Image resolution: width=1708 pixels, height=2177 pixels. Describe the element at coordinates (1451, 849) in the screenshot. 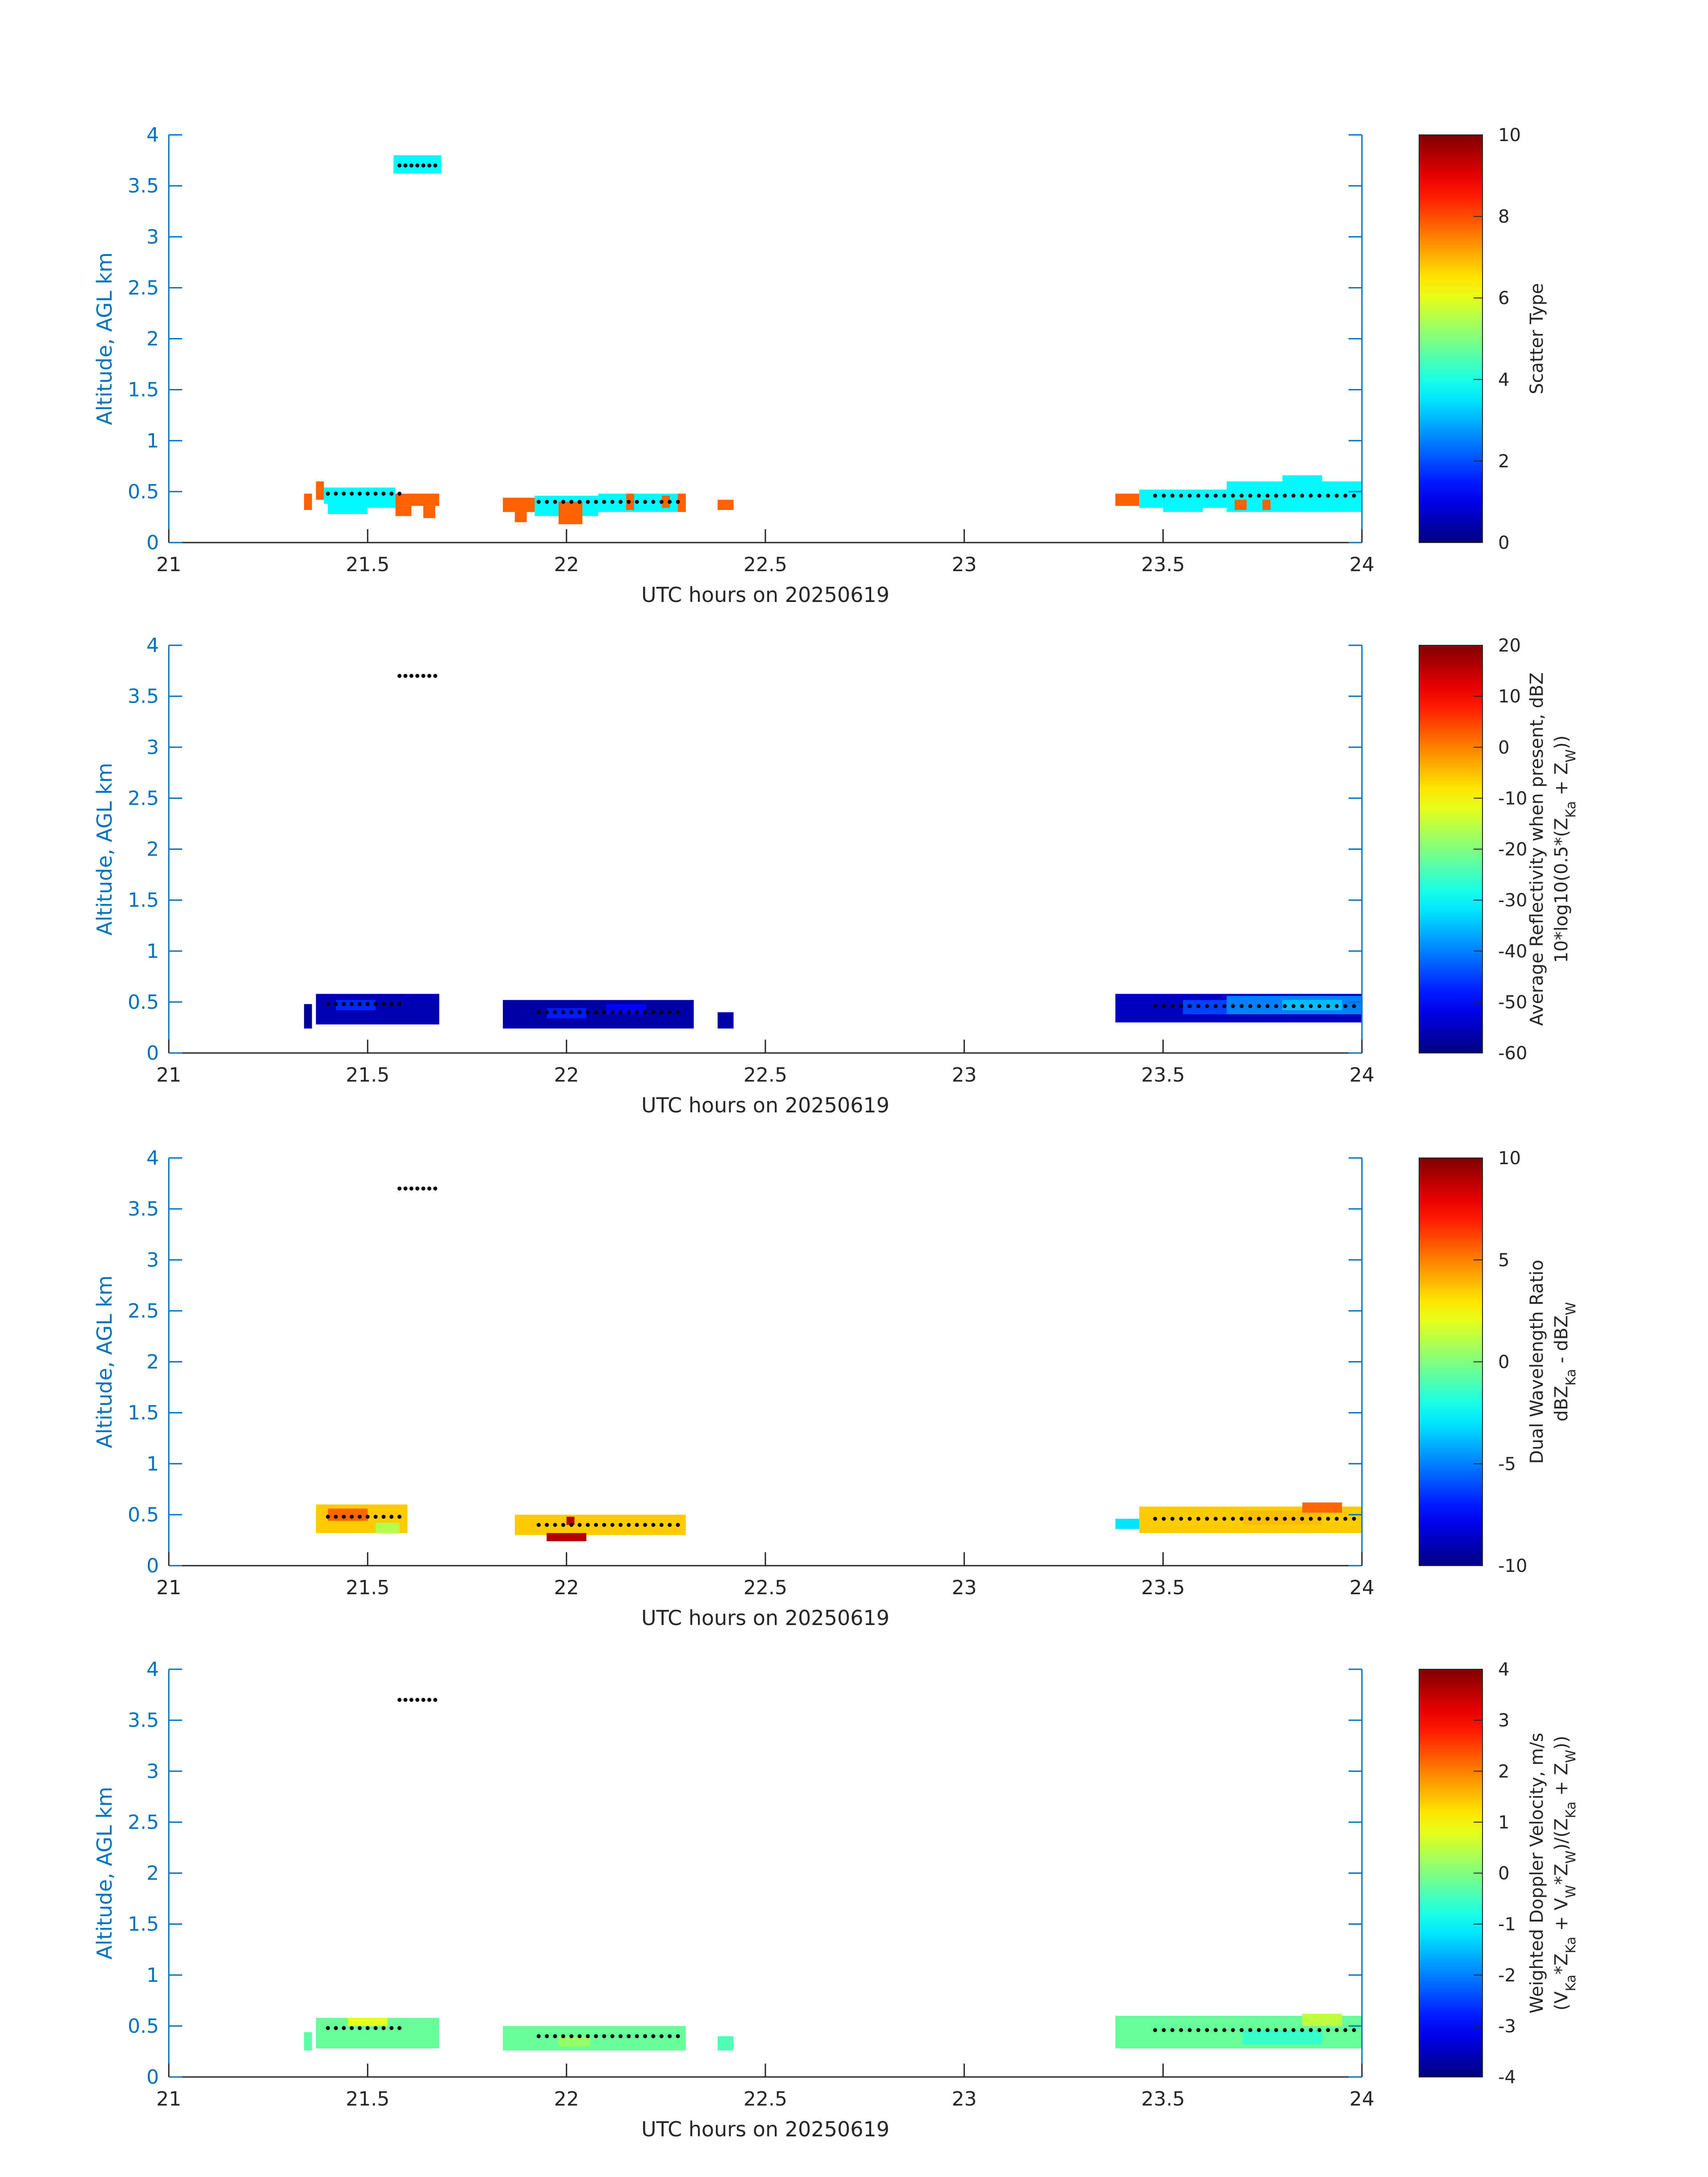

I see `colorbar` at that location.